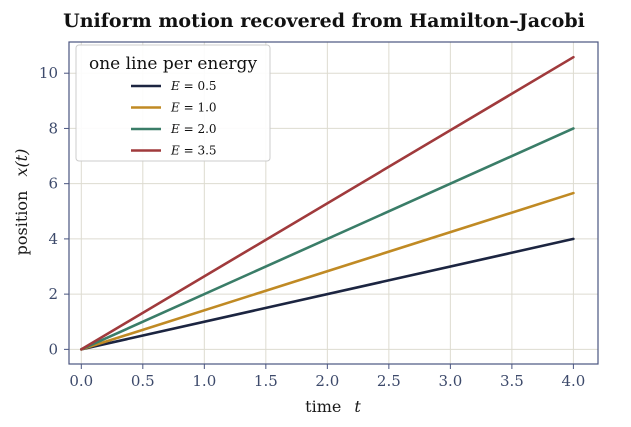 The height and width of the screenshot is (427, 631). Describe the element at coordinates (53, 128) in the screenshot. I see `y-tick-label: 8` at that location.